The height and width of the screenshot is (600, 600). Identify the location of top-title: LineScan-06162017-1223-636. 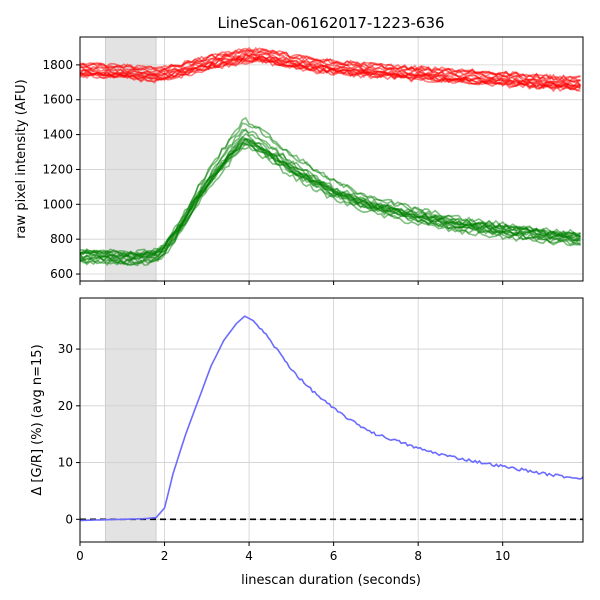
(330, 23).